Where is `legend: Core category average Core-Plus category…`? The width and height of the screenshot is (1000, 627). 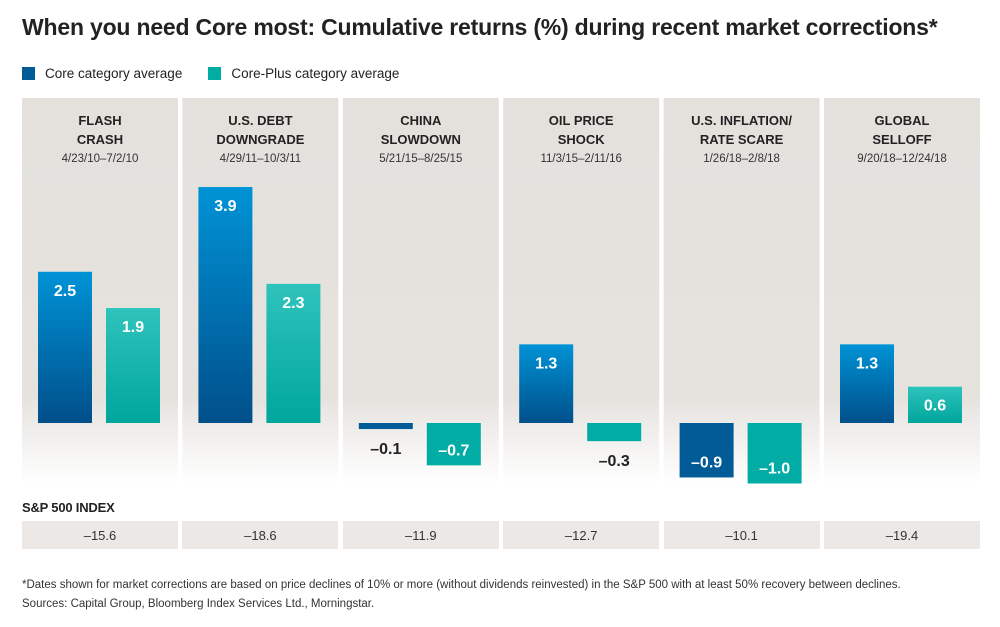
legend: Core category average Core-Plus category… is located at coordinates (210, 73).